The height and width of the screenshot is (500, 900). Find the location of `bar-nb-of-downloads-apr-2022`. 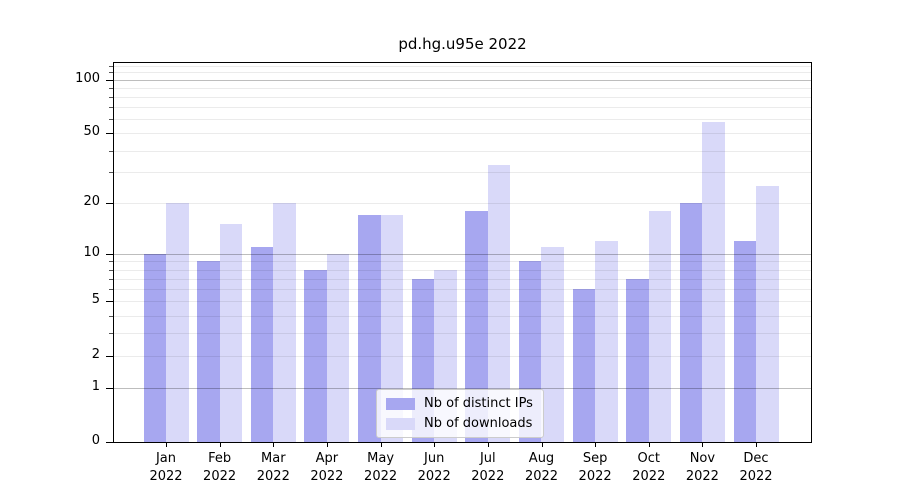

bar-nb-of-downloads-apr-2022 is located at coordinates (338, 347).